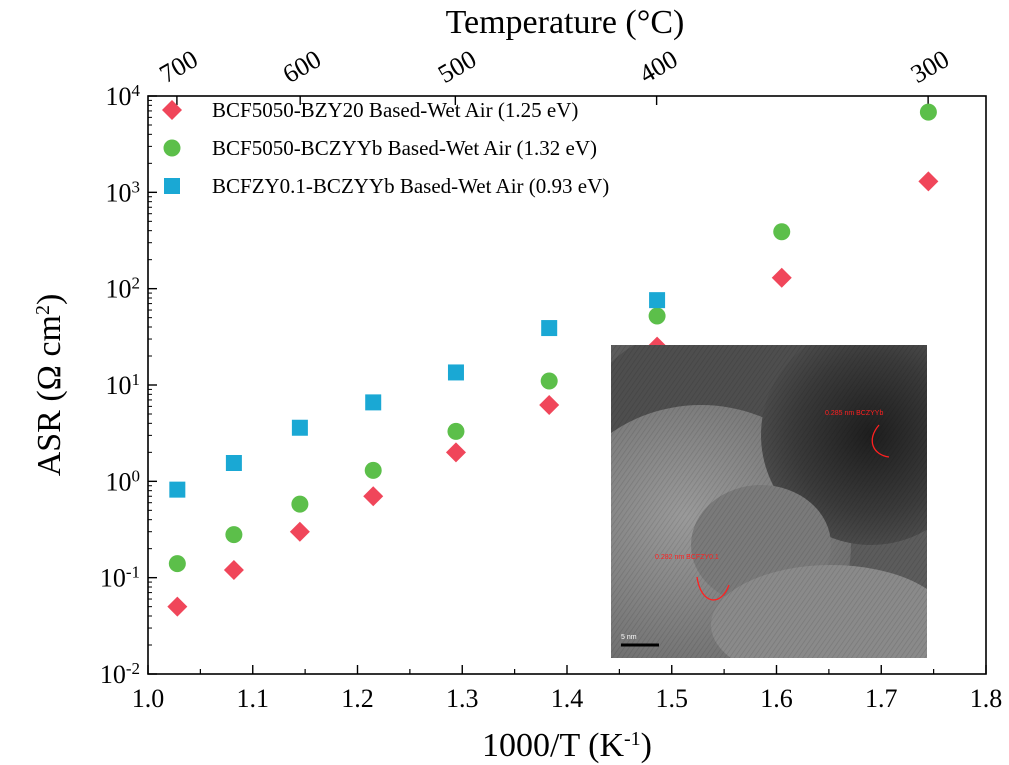 The width and height of the screenshot is (1009, 765). Describe the element at coordinates (123, 385) in the screenshot. I see `y-tick-label: 10¹` at that location.